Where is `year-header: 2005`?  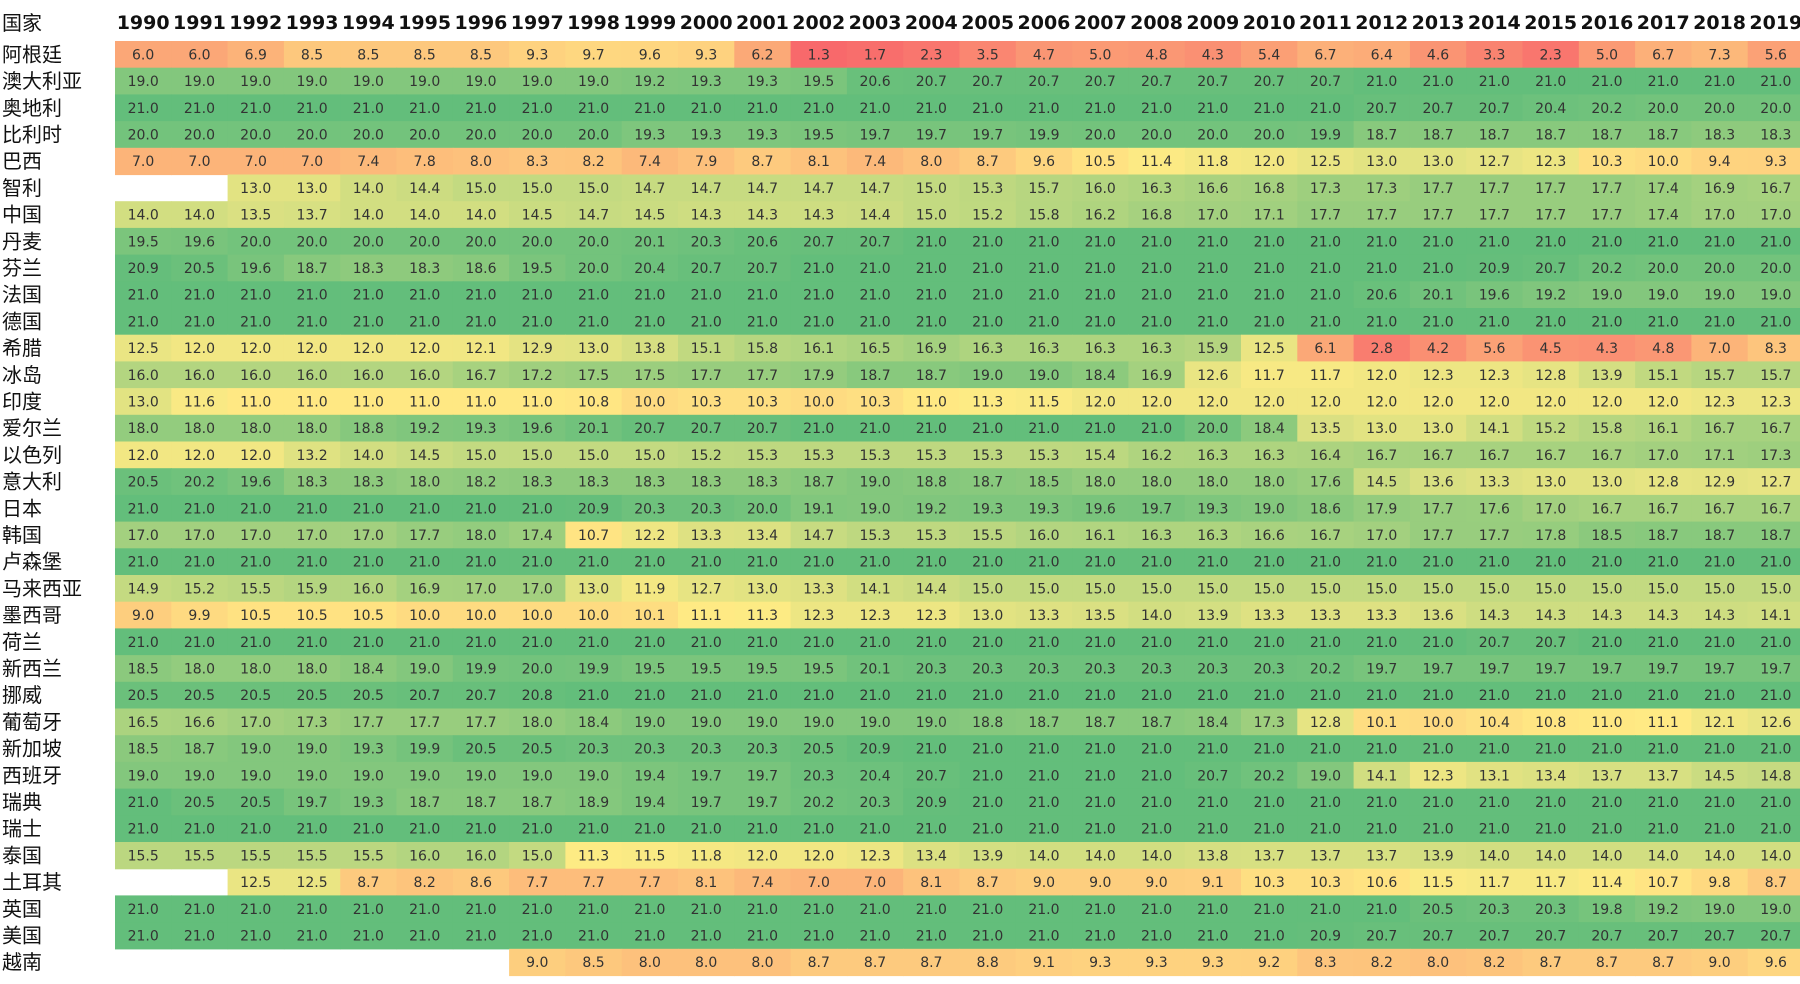
year-header: 2005 is located at coordinates (987, 23).